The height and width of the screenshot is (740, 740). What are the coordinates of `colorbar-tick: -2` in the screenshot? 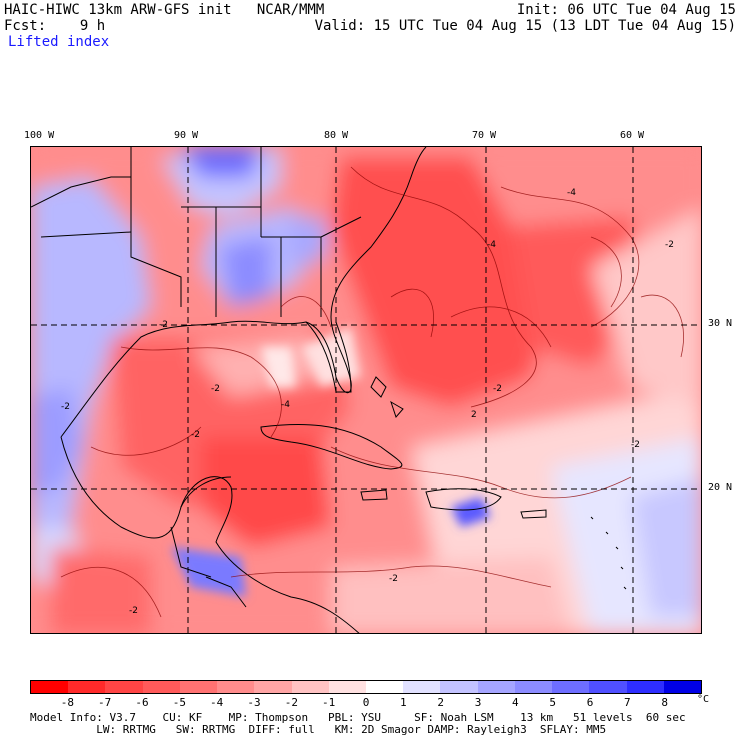 It's located at (291, 702).